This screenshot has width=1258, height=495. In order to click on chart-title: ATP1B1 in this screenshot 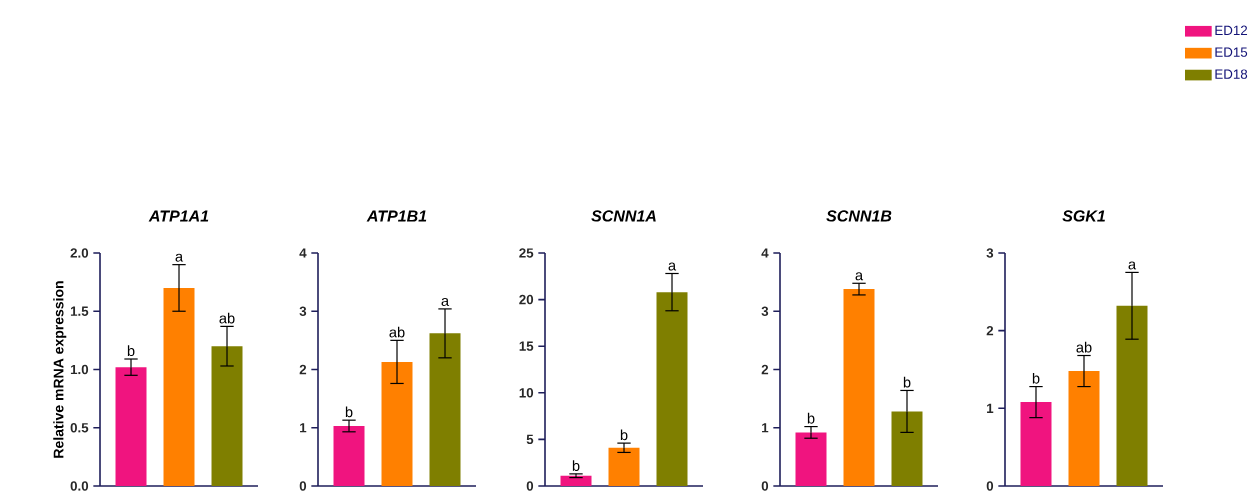, I will do `click(396, 216)`.